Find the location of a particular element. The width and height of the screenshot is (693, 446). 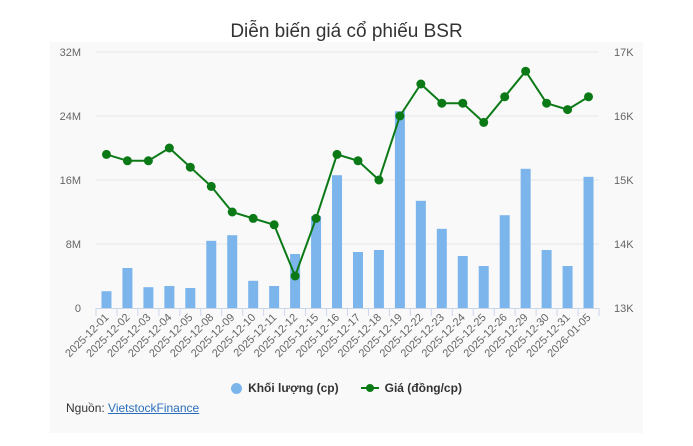

legend-item-volume: Khối lượng (cp) is located at coordinates (285, 388).